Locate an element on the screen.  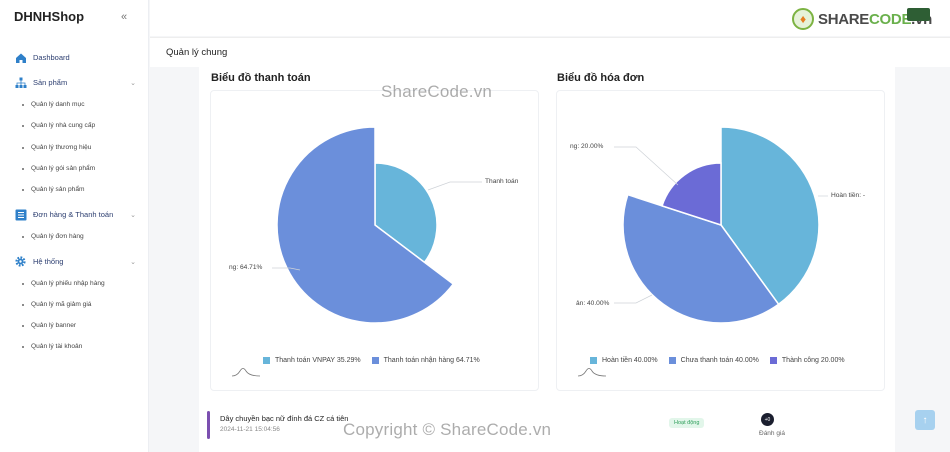
pie2-slice-label-1: ản: 40.00% is located at coordinates (593, 303).